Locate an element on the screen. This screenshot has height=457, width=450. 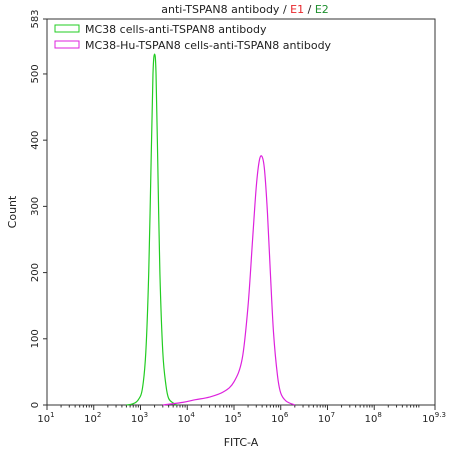
x-tick-label: 10⁷ is located at coordinates (326, 418).